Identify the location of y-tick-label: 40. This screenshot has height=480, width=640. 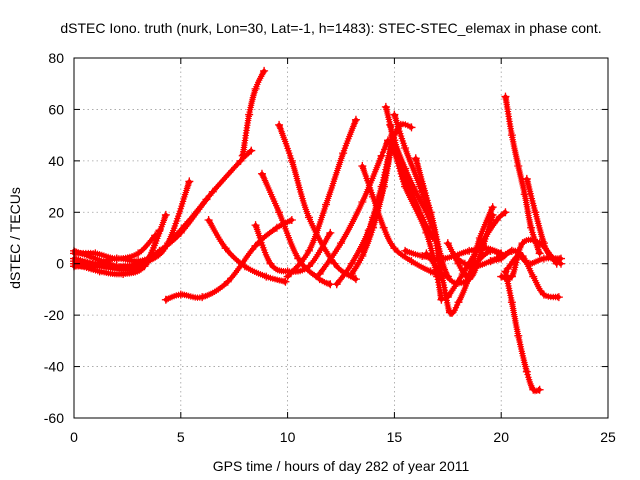
(56, 161).